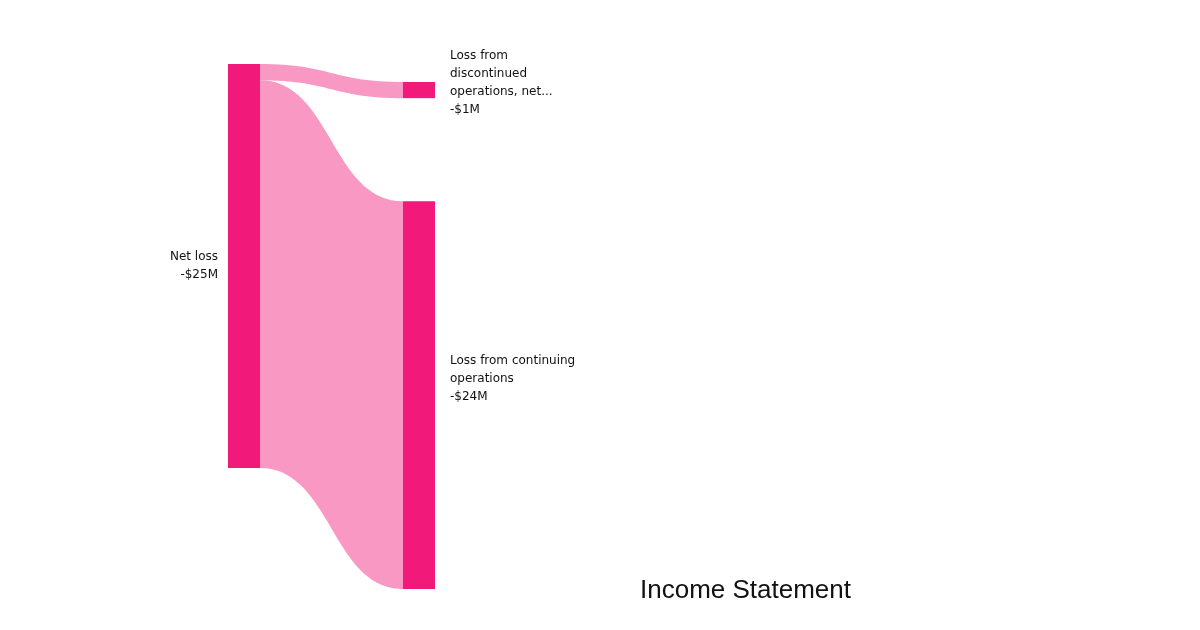 The height and width of the screenshot is (630, 1200). I want to click on category-label: Loss from continuing operations, so click(513, 369).